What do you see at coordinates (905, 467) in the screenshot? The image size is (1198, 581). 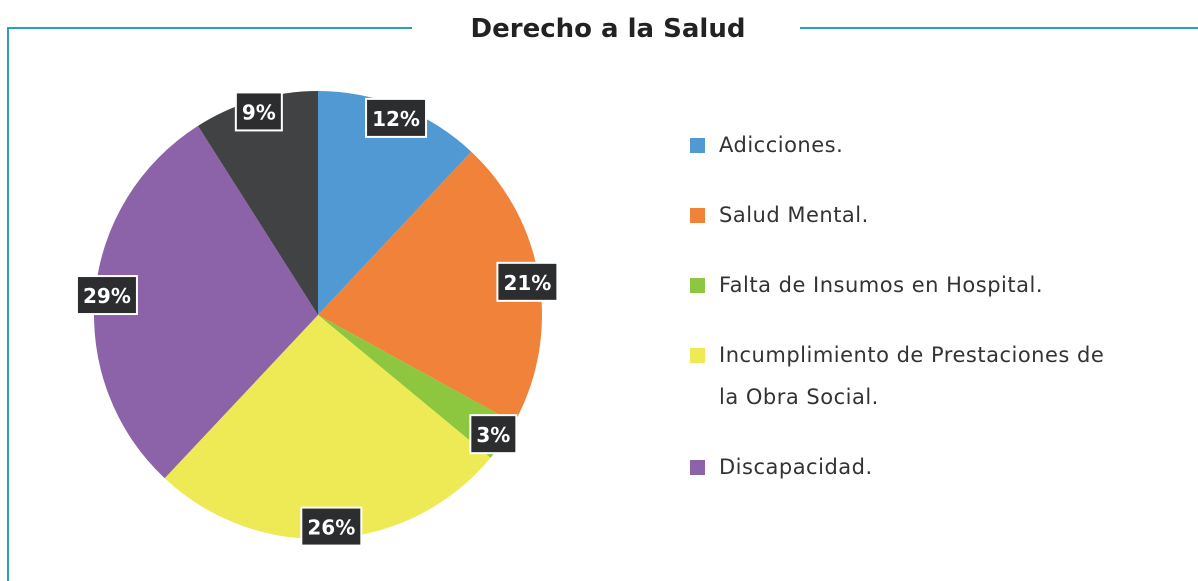 I see `legend-item: Discapacidad.` at bounding box center [905, 467].